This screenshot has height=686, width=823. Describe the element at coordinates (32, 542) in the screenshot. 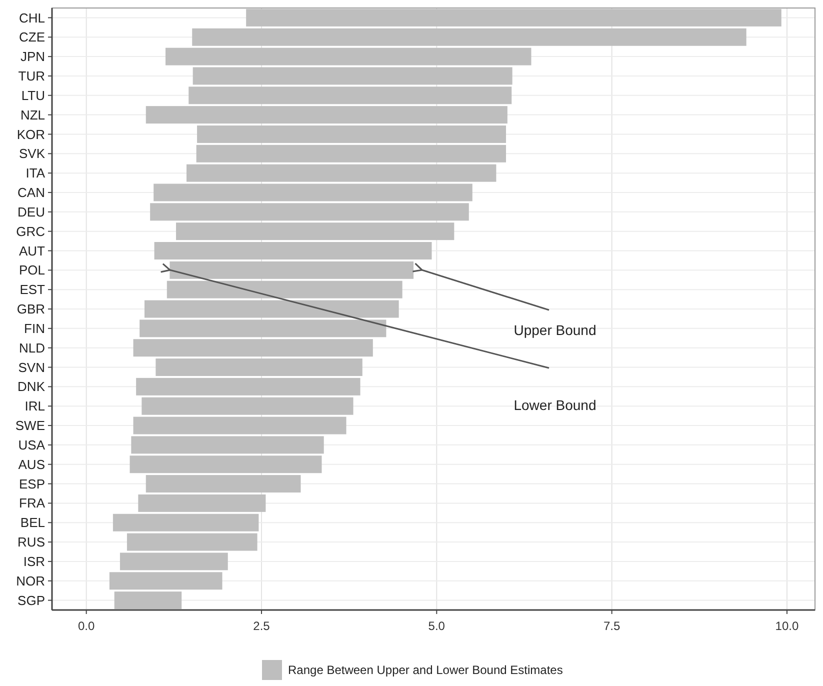

I see `y-tick-label: RUS` at that location.